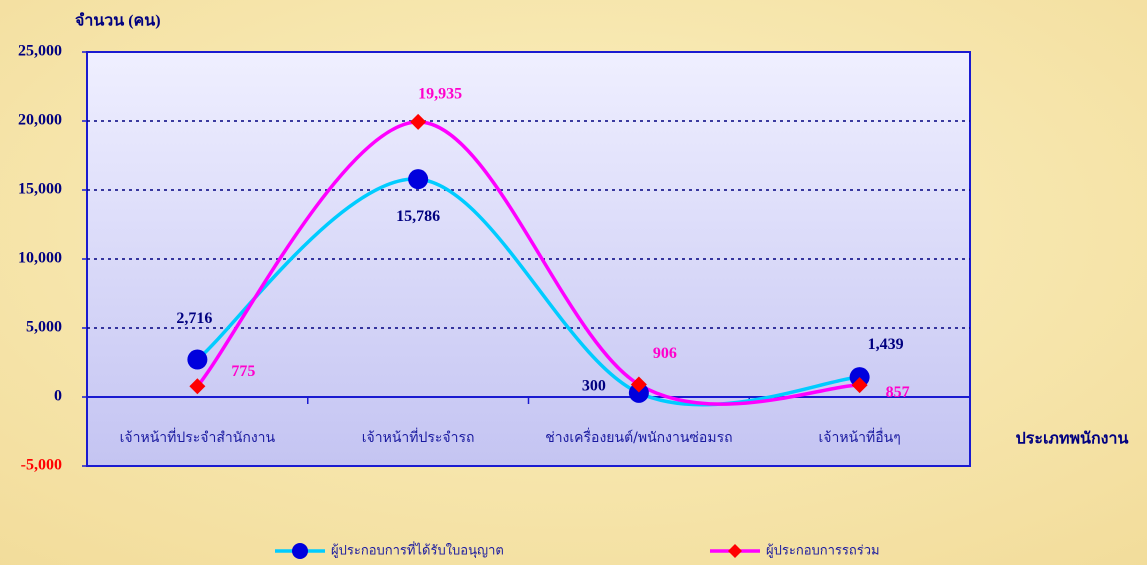 The height and width of the screenshot is (565, 1147). Describe the element at coordinates (194, 318) in the screenshot. I see `data-label: 2,716` at that location.